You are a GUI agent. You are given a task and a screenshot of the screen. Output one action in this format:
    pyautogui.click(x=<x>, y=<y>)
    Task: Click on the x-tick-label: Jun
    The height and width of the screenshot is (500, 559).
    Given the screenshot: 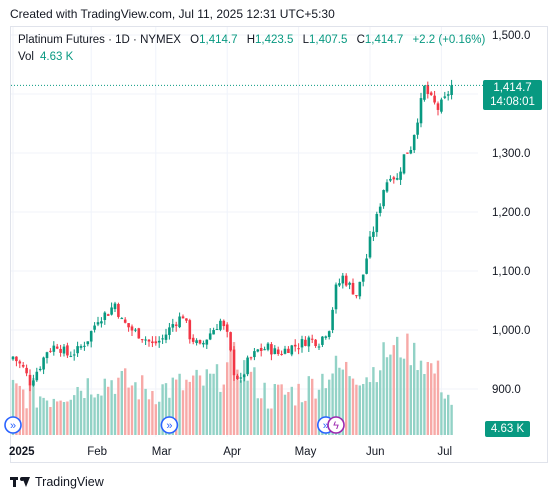 What is the action you would take?
    pyautogui.click(x=375, y=452)
    